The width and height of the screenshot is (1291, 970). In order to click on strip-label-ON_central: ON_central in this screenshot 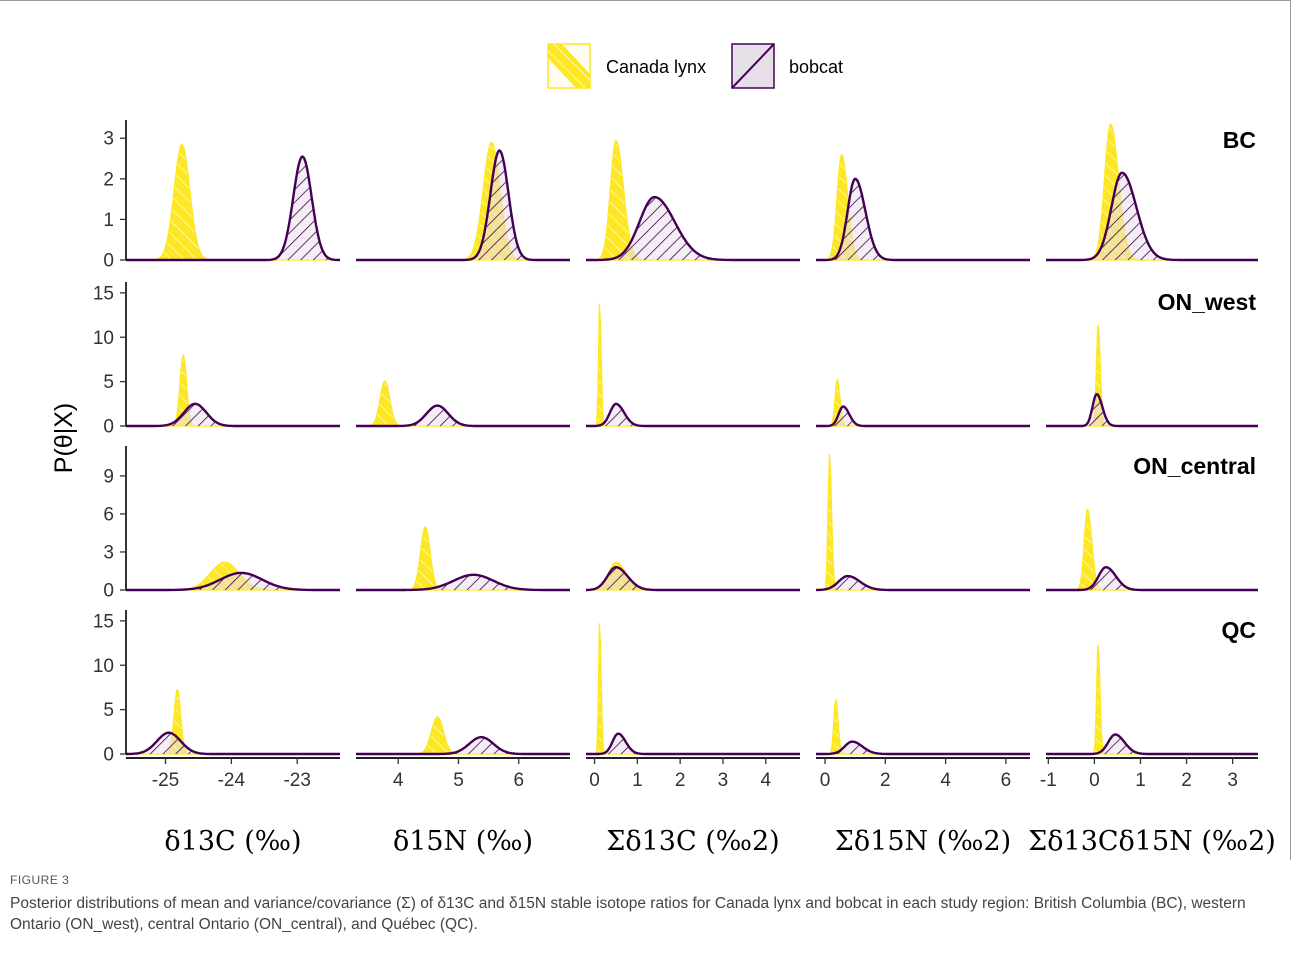, I will do `click(1194, 466)`.